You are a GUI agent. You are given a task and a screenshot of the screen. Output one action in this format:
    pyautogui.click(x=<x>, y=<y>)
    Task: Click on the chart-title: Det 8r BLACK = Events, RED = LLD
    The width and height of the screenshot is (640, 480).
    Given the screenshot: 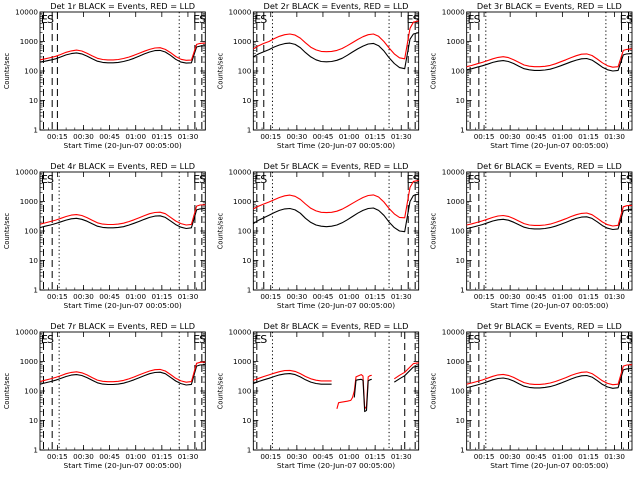 What is the action you would take?
    pyautogui.click(x=336, y=326)
    